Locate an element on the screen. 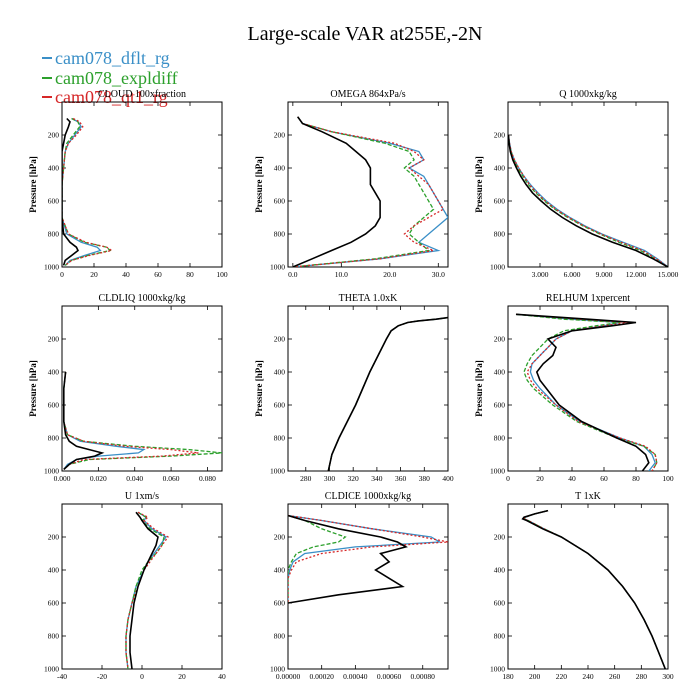 Image resolution: width=700 pixels, height=700 pixels. x-tick-label: 0.00000 is located at coordinates (288, 676).